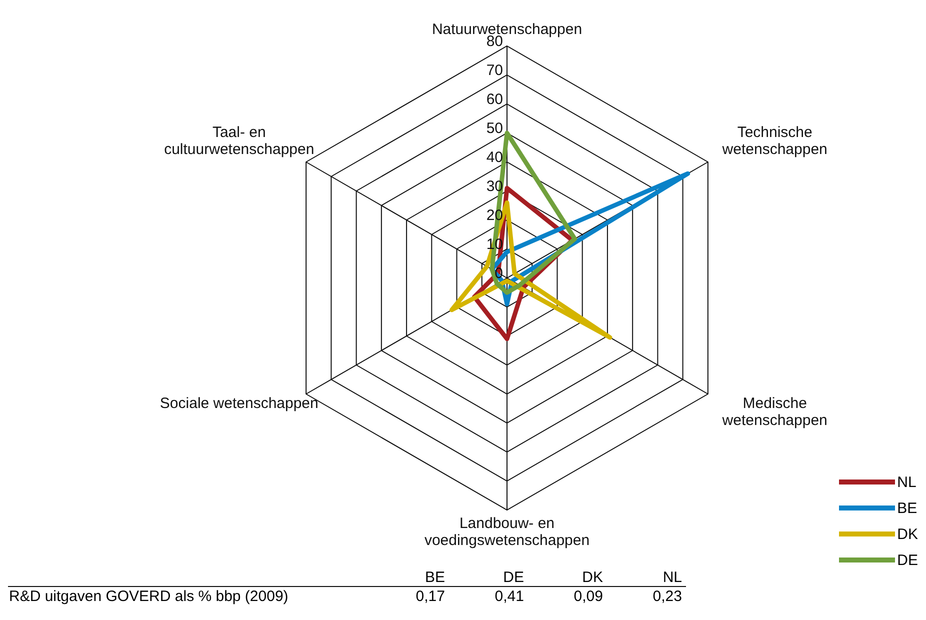 This screenshot has height=620, width=926. What do you see at coordinates (149, 596) in the screenshot?
I see `text: R&D uitgaven GOVERD als % bbp (2009)` at bounding box center [149, 596].